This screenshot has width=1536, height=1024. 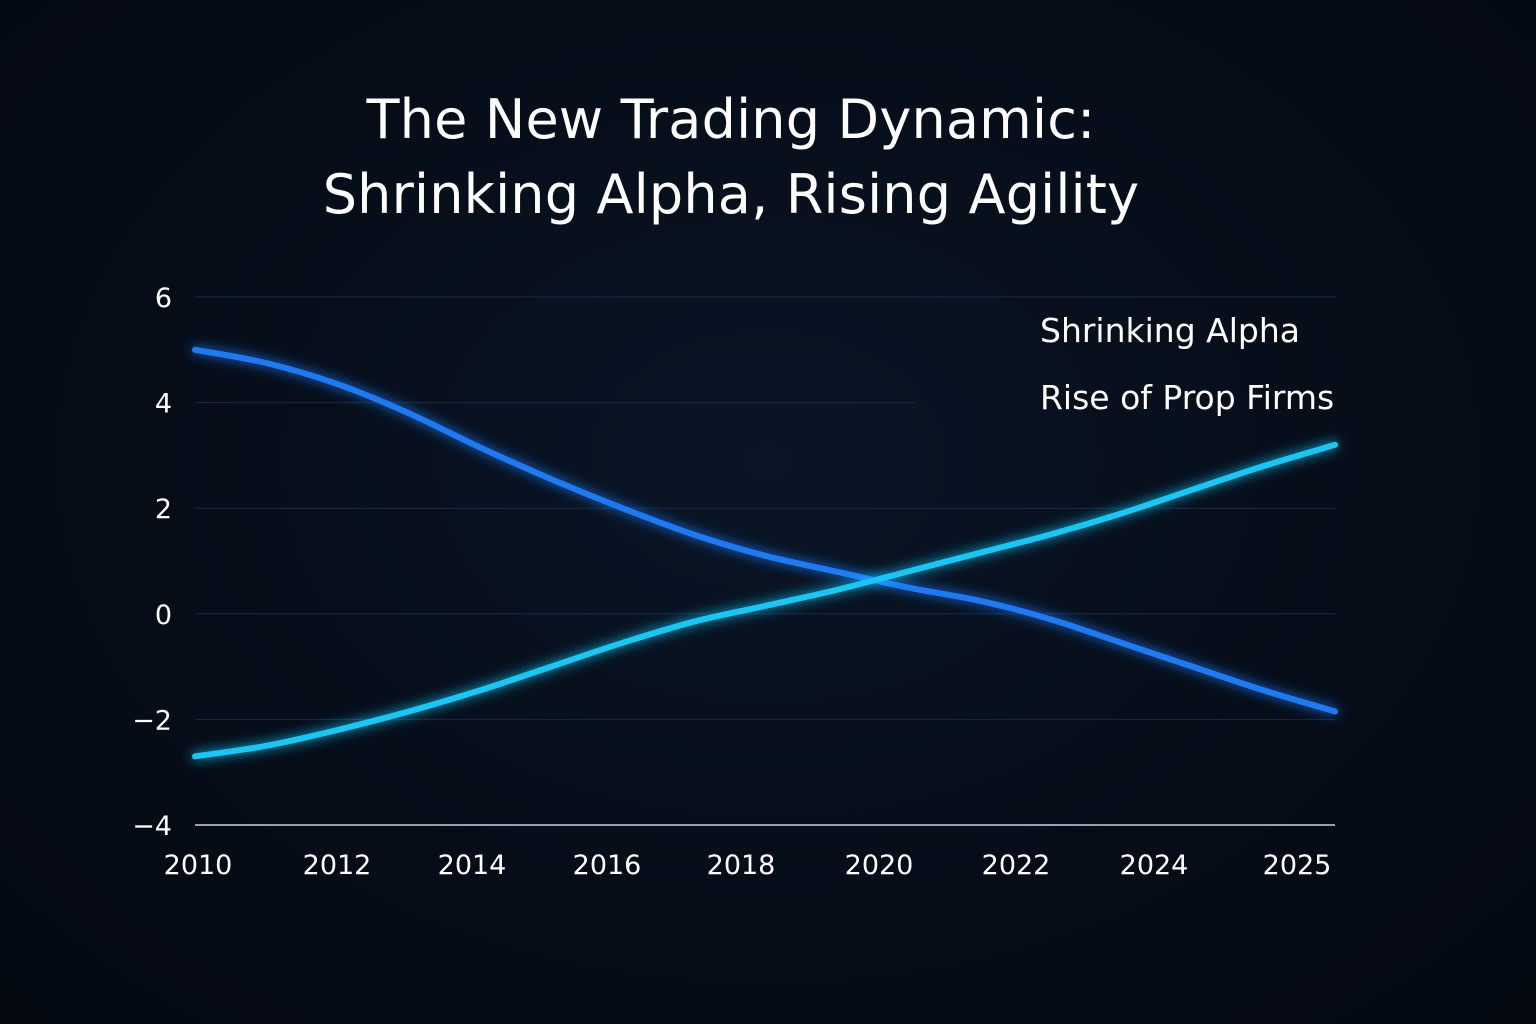 I want to click on y-tick-label: 0, so click(x=163, y=615).